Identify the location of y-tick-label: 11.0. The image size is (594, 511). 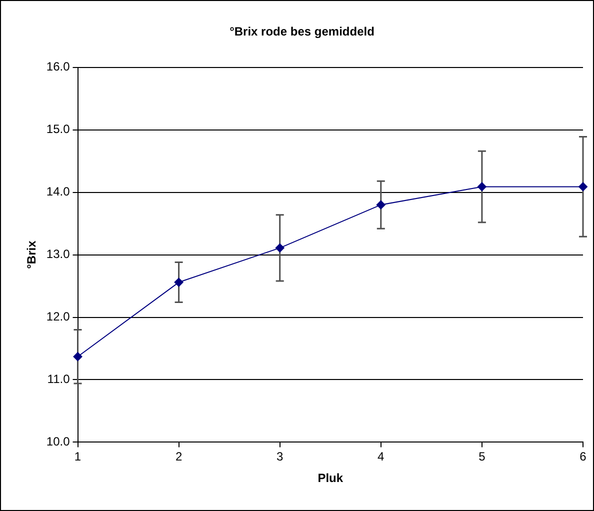
(58, 379).